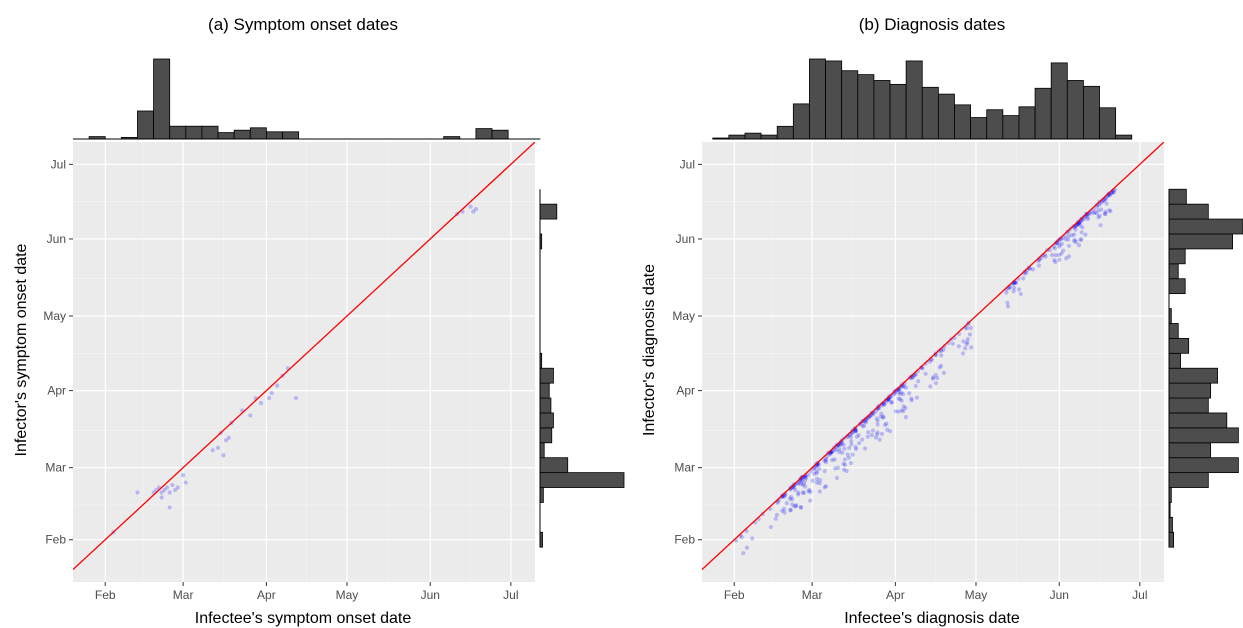 The width and height of the screenshot is (1243, 628). I want to click on x-tick-label: Jul, so click(510, 595).